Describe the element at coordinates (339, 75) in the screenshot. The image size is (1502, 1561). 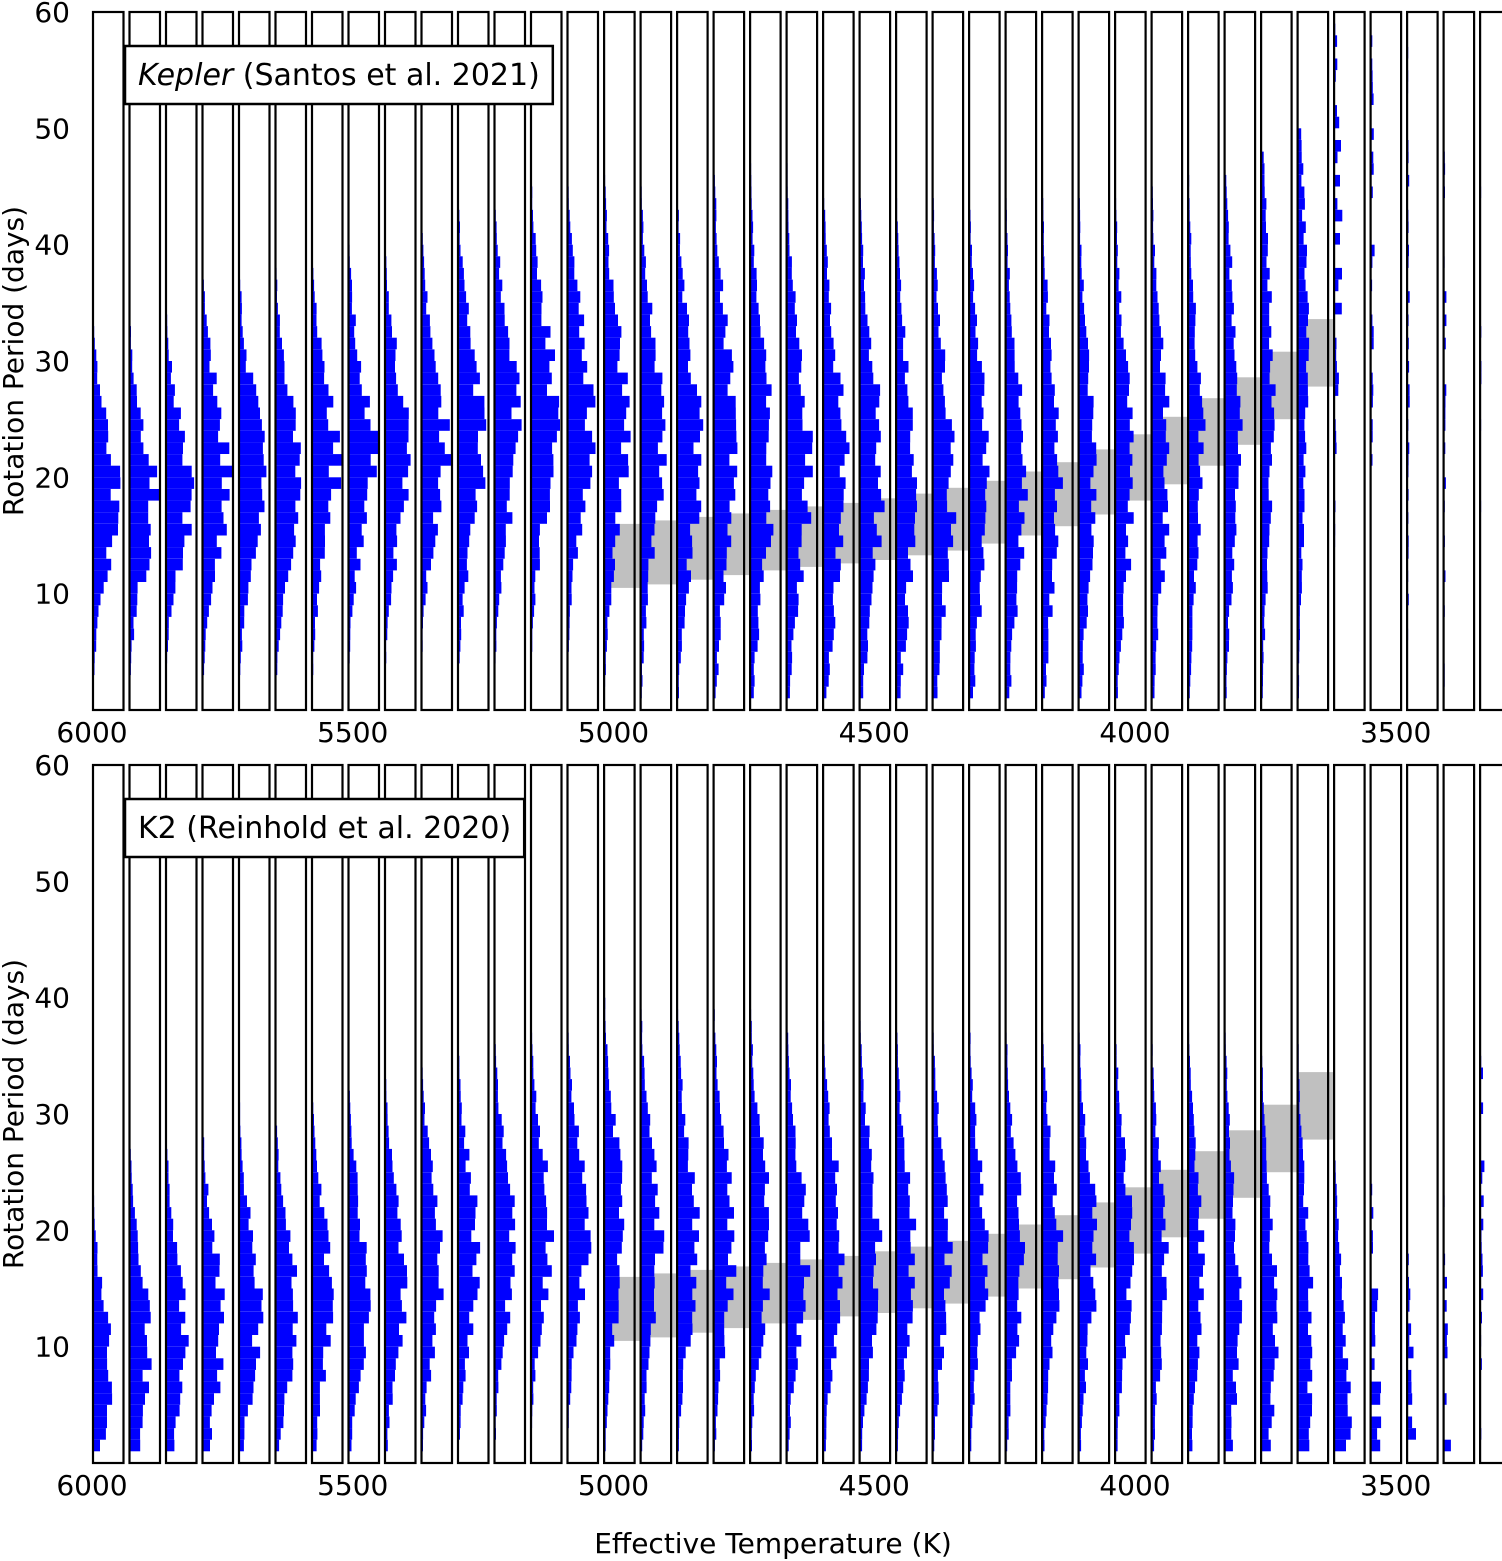
I see `legend: Kepler (Santos et al. 2021)` at that location.